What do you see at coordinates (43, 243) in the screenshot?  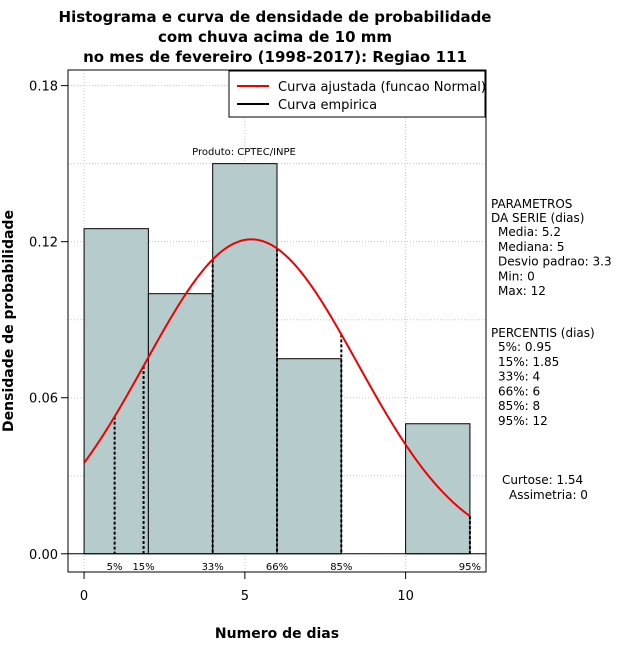 I see `y-tick-label: 0.12` at bounding box center [43, 243].